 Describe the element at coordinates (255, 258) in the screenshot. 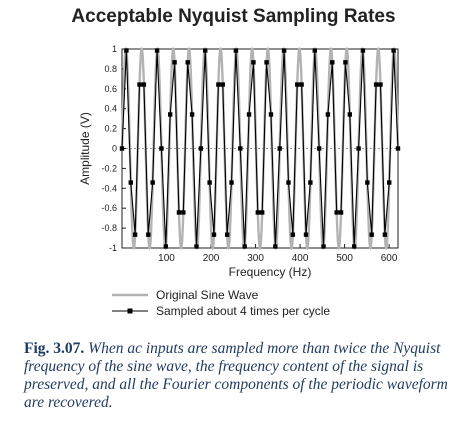

I see `x-tick-label: 300` at that location.